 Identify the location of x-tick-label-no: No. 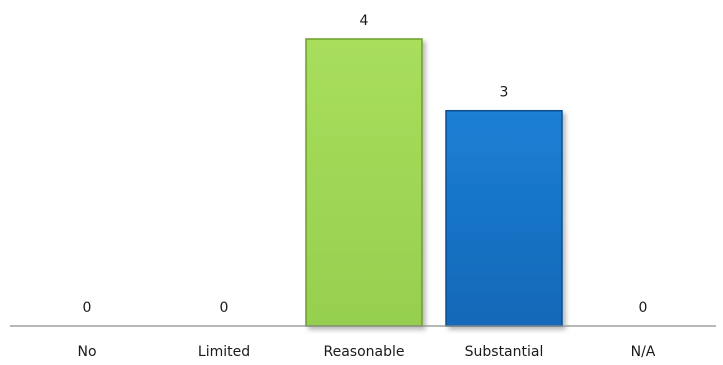
(86, 352).